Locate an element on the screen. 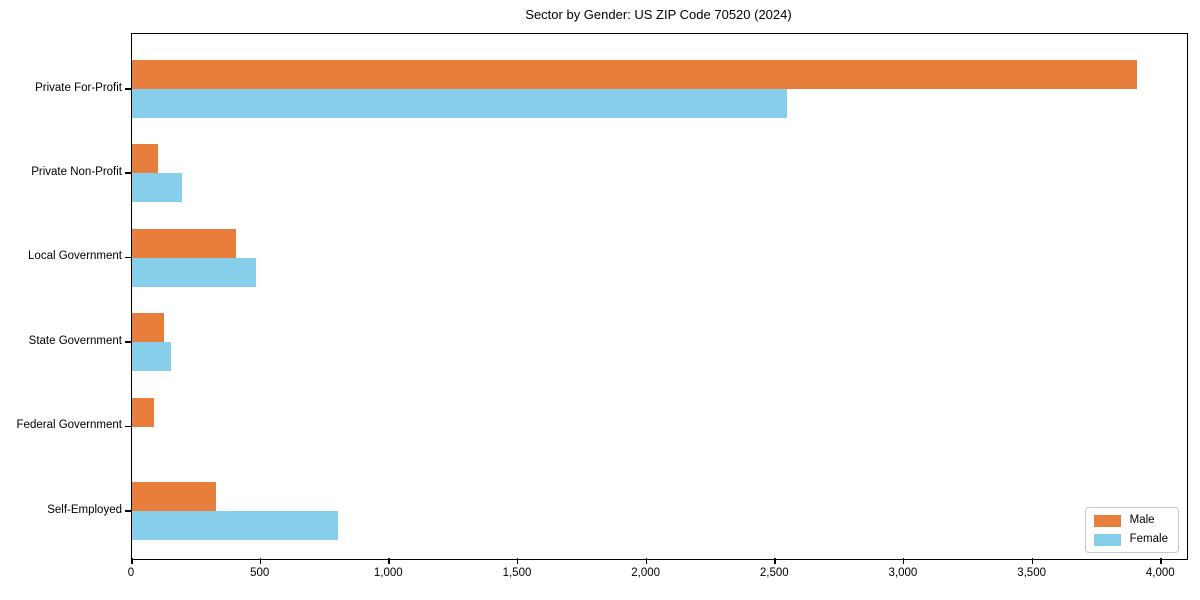  legend-item-male: Male is located at coordinates (1130, 520).